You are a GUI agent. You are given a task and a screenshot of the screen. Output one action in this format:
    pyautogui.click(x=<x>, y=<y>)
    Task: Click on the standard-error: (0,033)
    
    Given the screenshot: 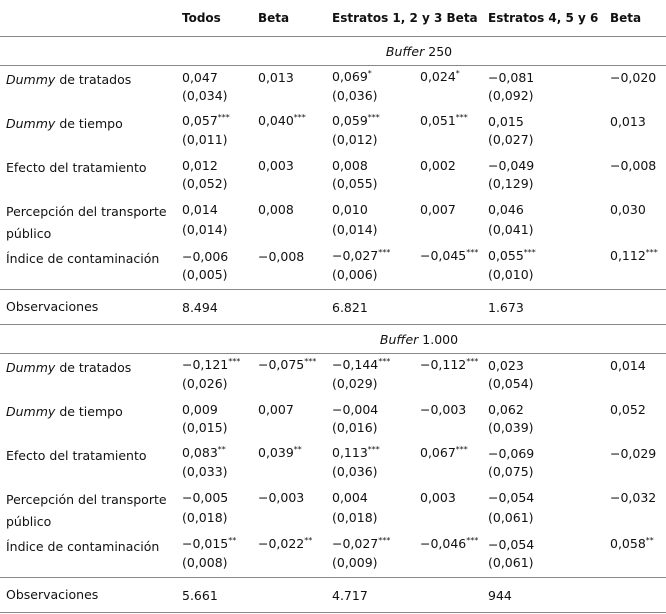 What is the action you would take?
    pyautogui.click(x=205, y=471)
    